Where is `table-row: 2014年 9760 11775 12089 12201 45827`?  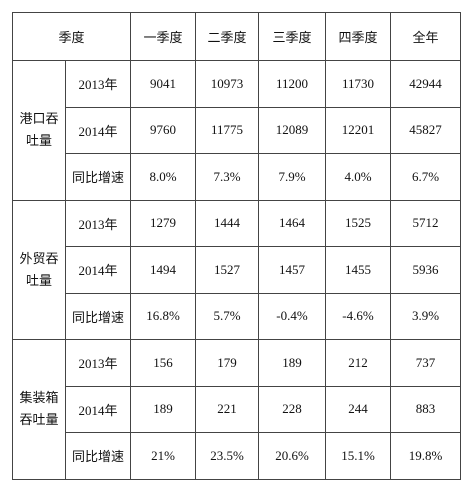
table-row: 2014年 9760 11775 12089 12201 45827 is located at coordinates (237, 130).